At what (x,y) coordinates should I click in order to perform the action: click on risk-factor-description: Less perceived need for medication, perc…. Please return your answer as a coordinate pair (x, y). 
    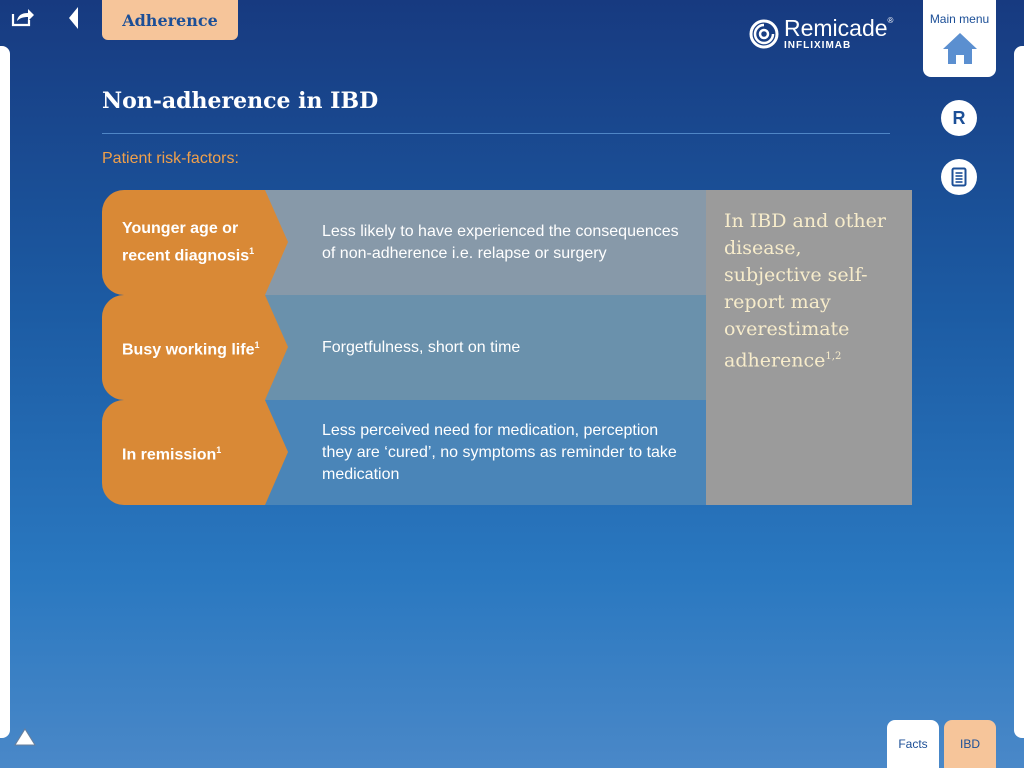
    Looking at the image, I should click on (499, 452).